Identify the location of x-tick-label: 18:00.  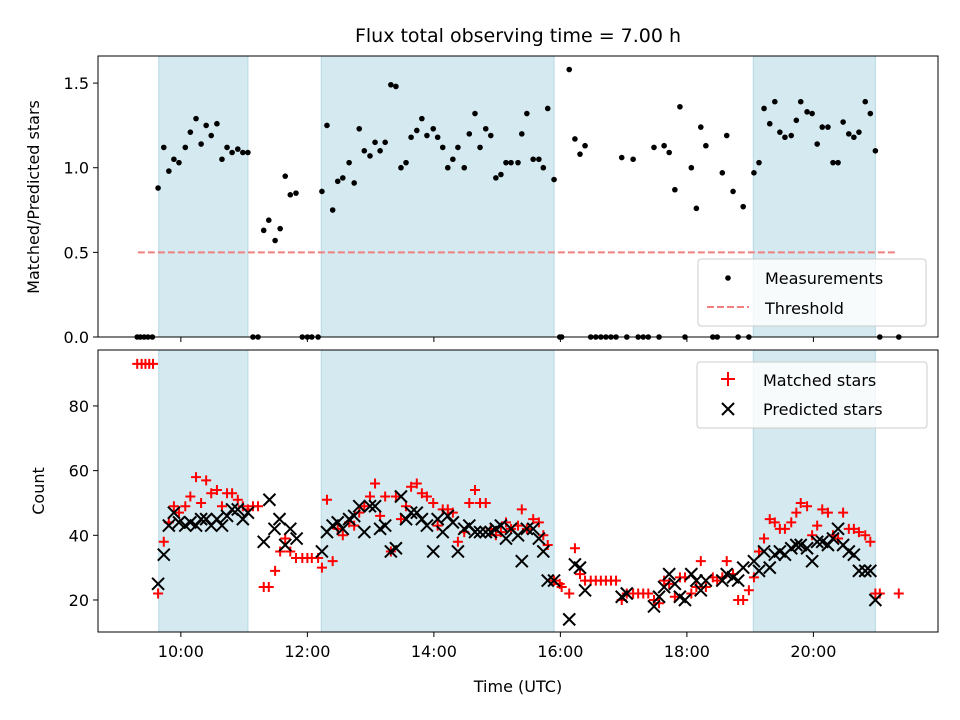
(687, 651).